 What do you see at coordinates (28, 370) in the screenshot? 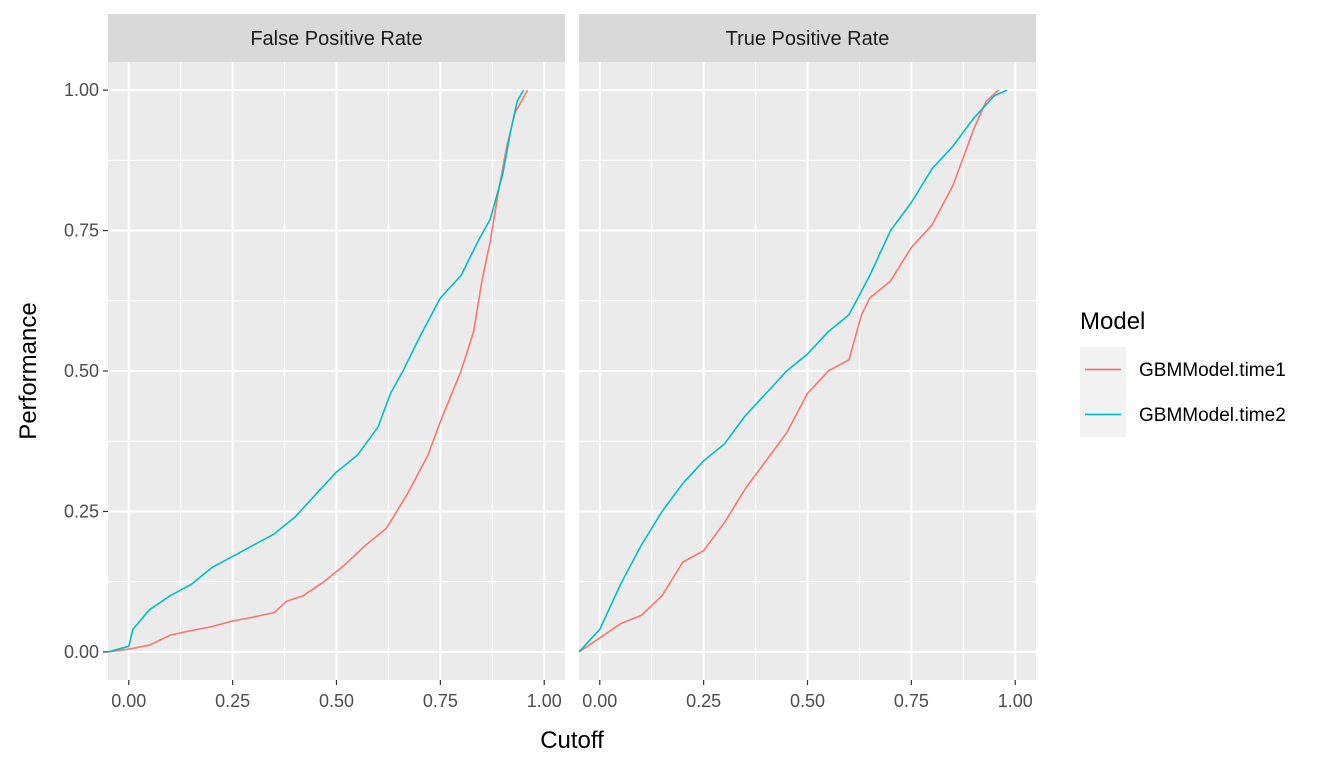
I see `y-axis-title: Performance` at bounding box center [28, 370].